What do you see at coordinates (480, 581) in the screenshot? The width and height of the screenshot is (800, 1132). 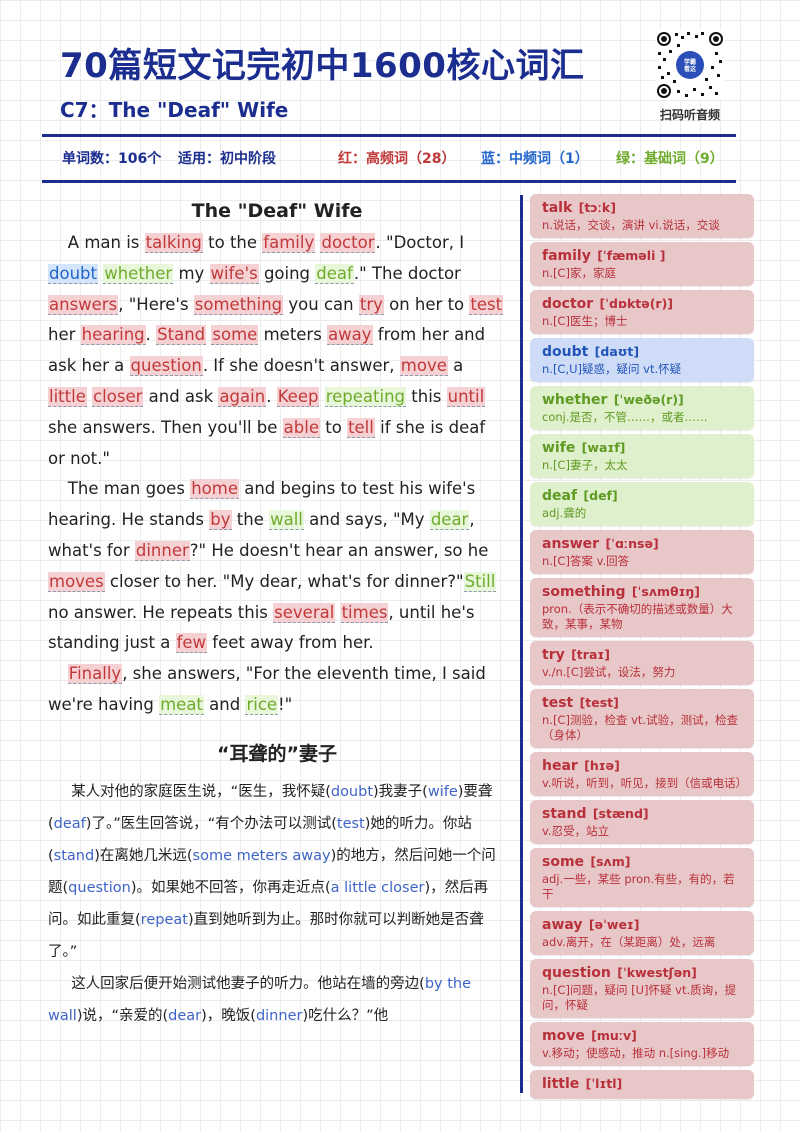 I see `vocab-word-green: Still` at bounding box center [480, 581].